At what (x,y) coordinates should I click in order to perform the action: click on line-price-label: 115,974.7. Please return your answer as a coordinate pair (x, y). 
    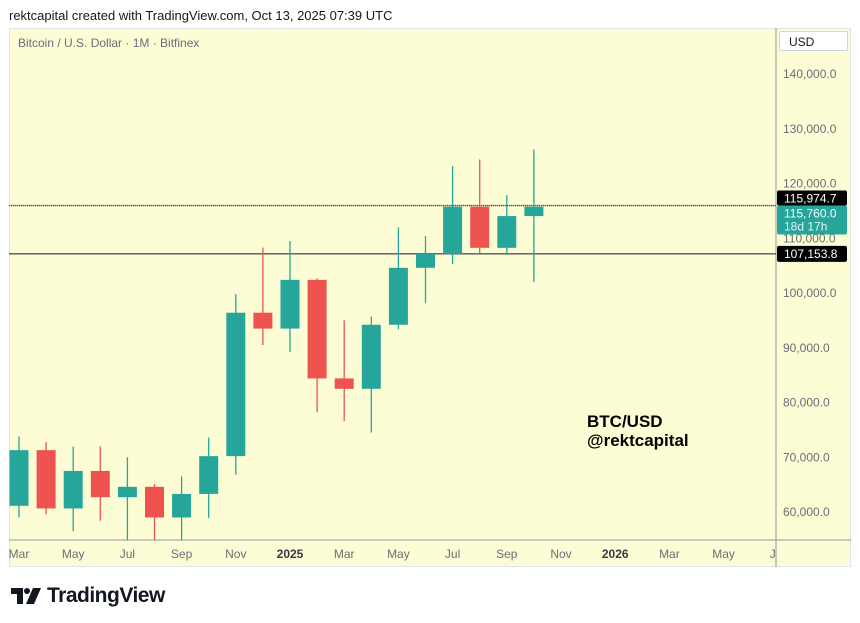
    Looking at the image, I should click on (810, 199).